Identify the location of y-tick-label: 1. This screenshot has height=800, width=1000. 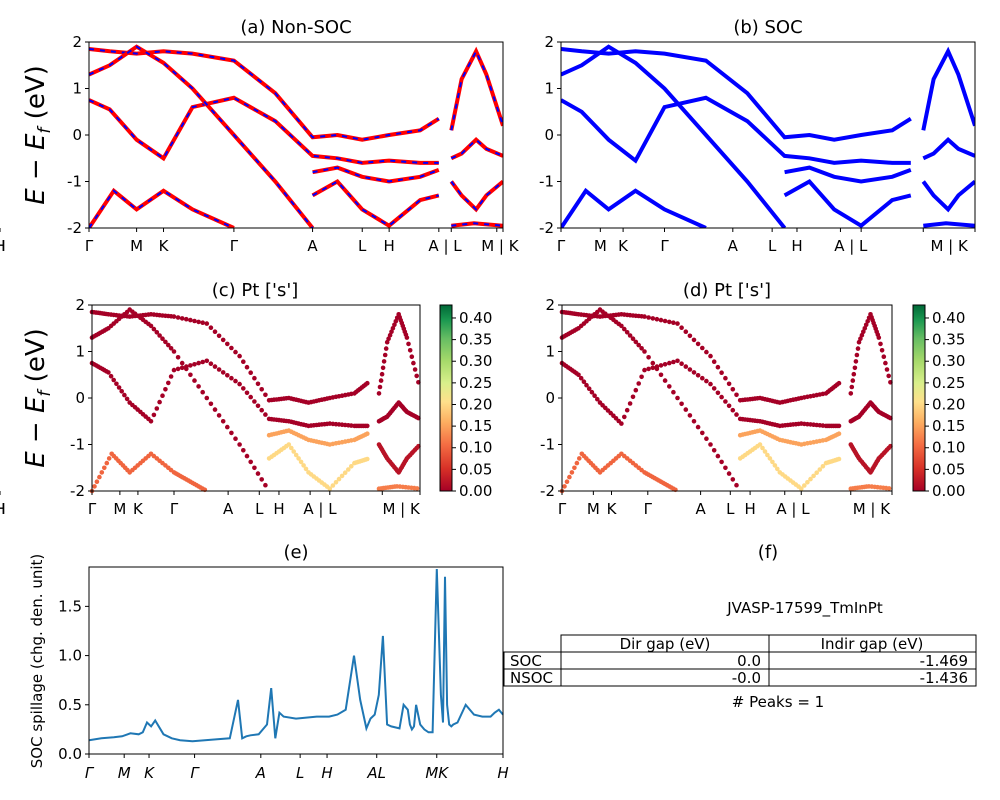
(77, 89).